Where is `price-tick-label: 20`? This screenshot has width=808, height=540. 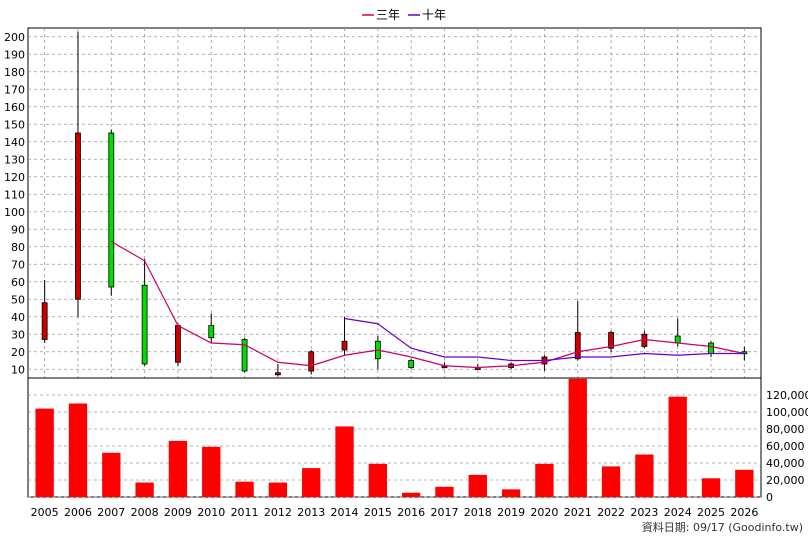
price-tick-label: 20 is located at coordinates (18, 352).